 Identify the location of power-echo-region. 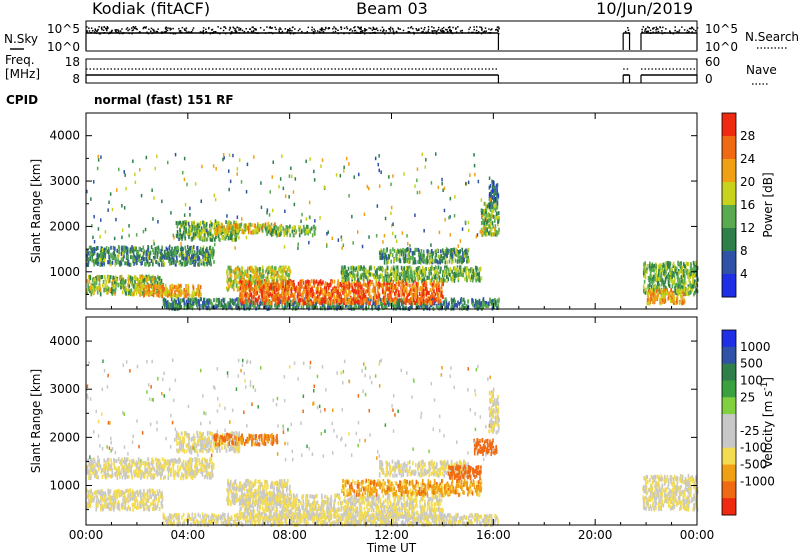
(150, 255).